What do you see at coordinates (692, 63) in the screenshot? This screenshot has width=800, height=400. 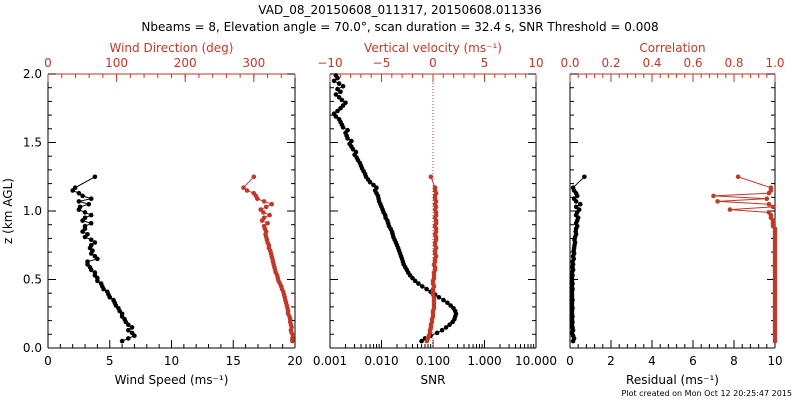 I see `x-tick-label-top: 0.6` at bounding box center [692, 63].